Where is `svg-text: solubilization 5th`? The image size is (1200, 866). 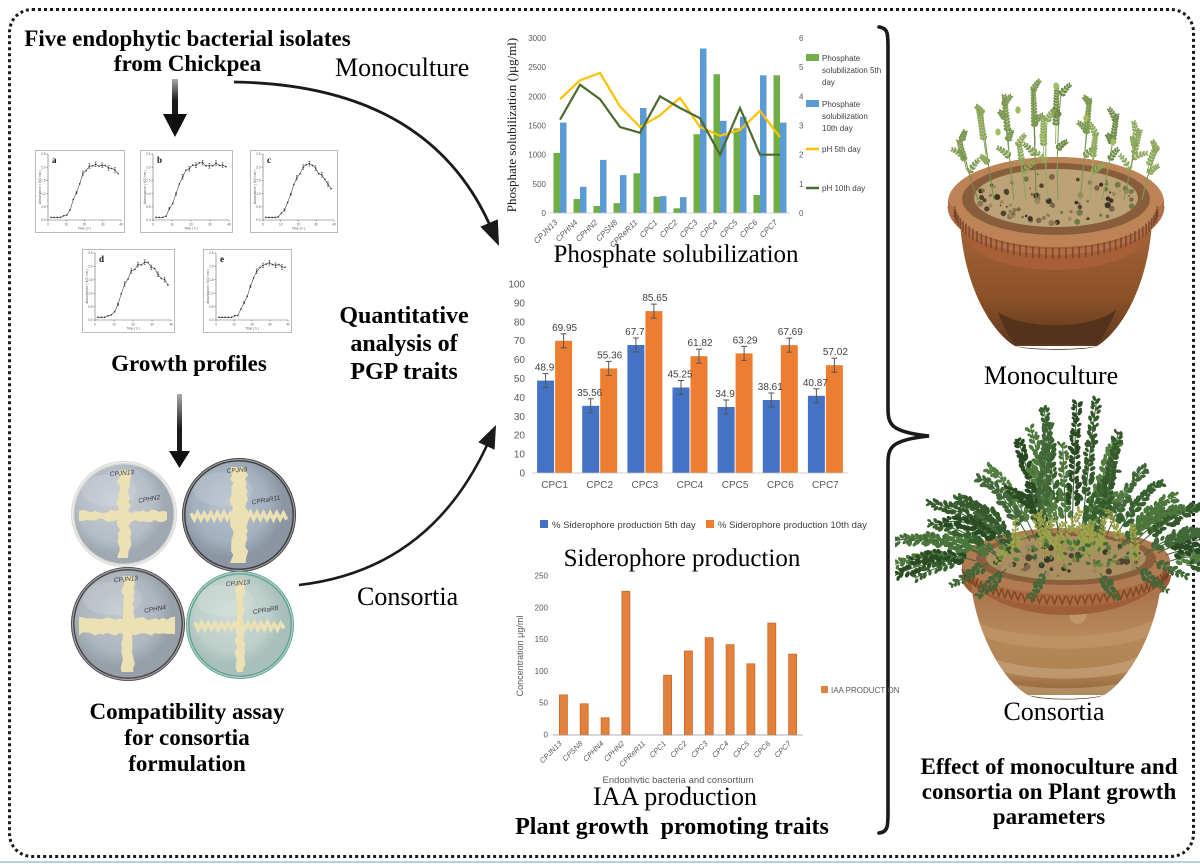 svg-text: solubilization 5th is located at coordinates (851, 70).